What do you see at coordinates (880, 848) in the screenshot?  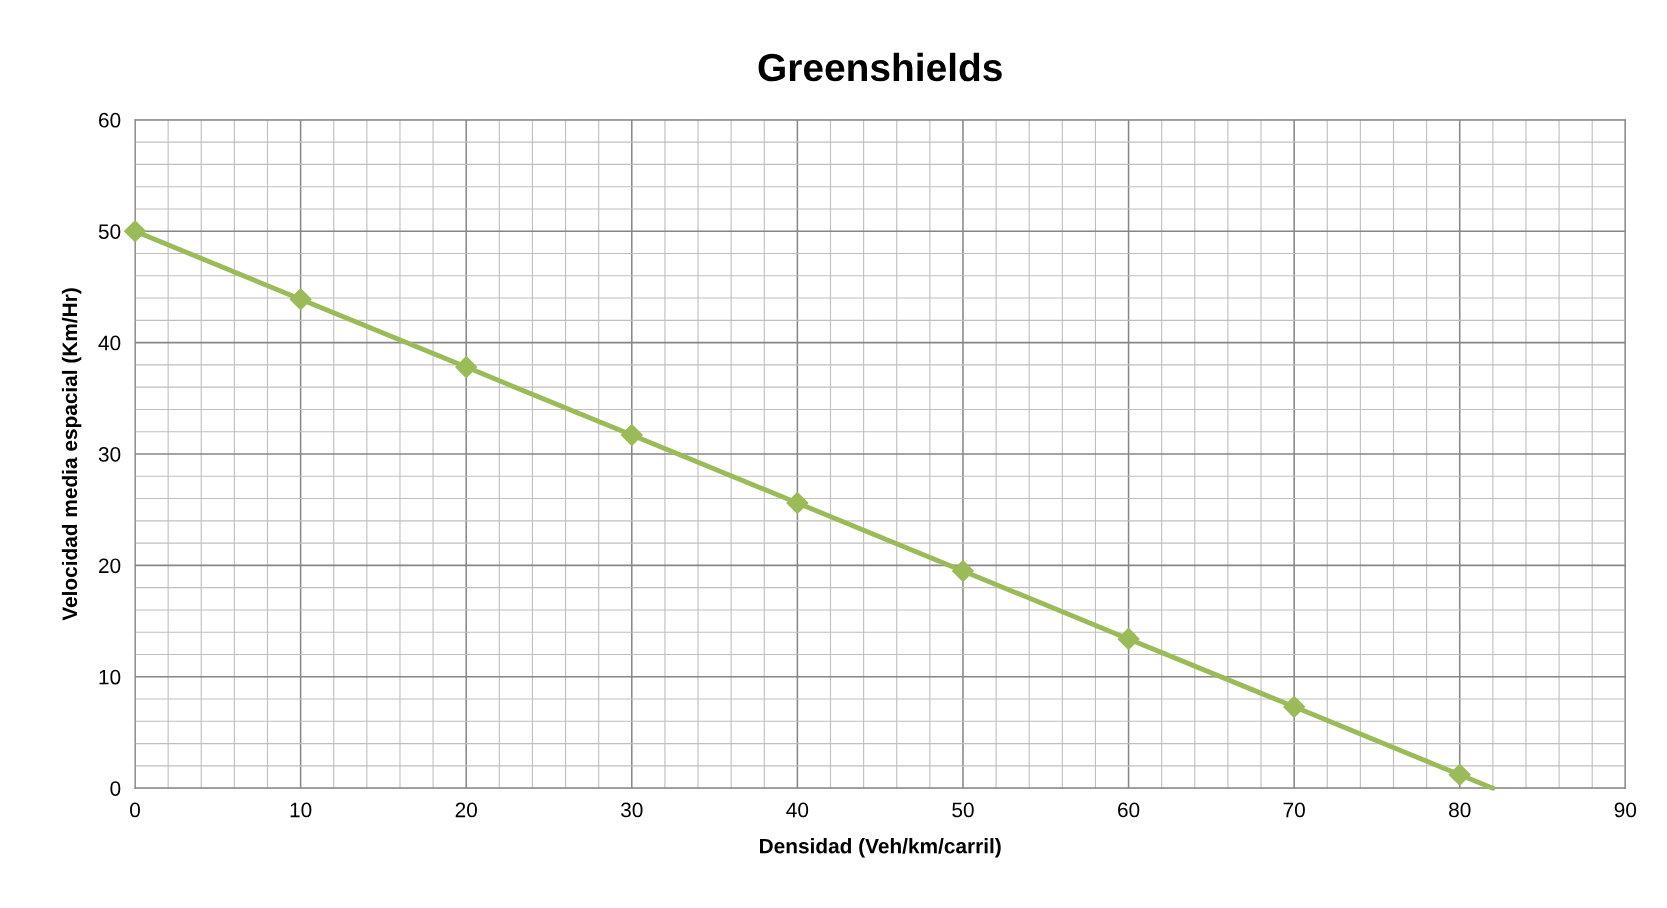 I see `x-axis-title: Densidad (Veh/km/carril)` at bounding box center [880, 848].